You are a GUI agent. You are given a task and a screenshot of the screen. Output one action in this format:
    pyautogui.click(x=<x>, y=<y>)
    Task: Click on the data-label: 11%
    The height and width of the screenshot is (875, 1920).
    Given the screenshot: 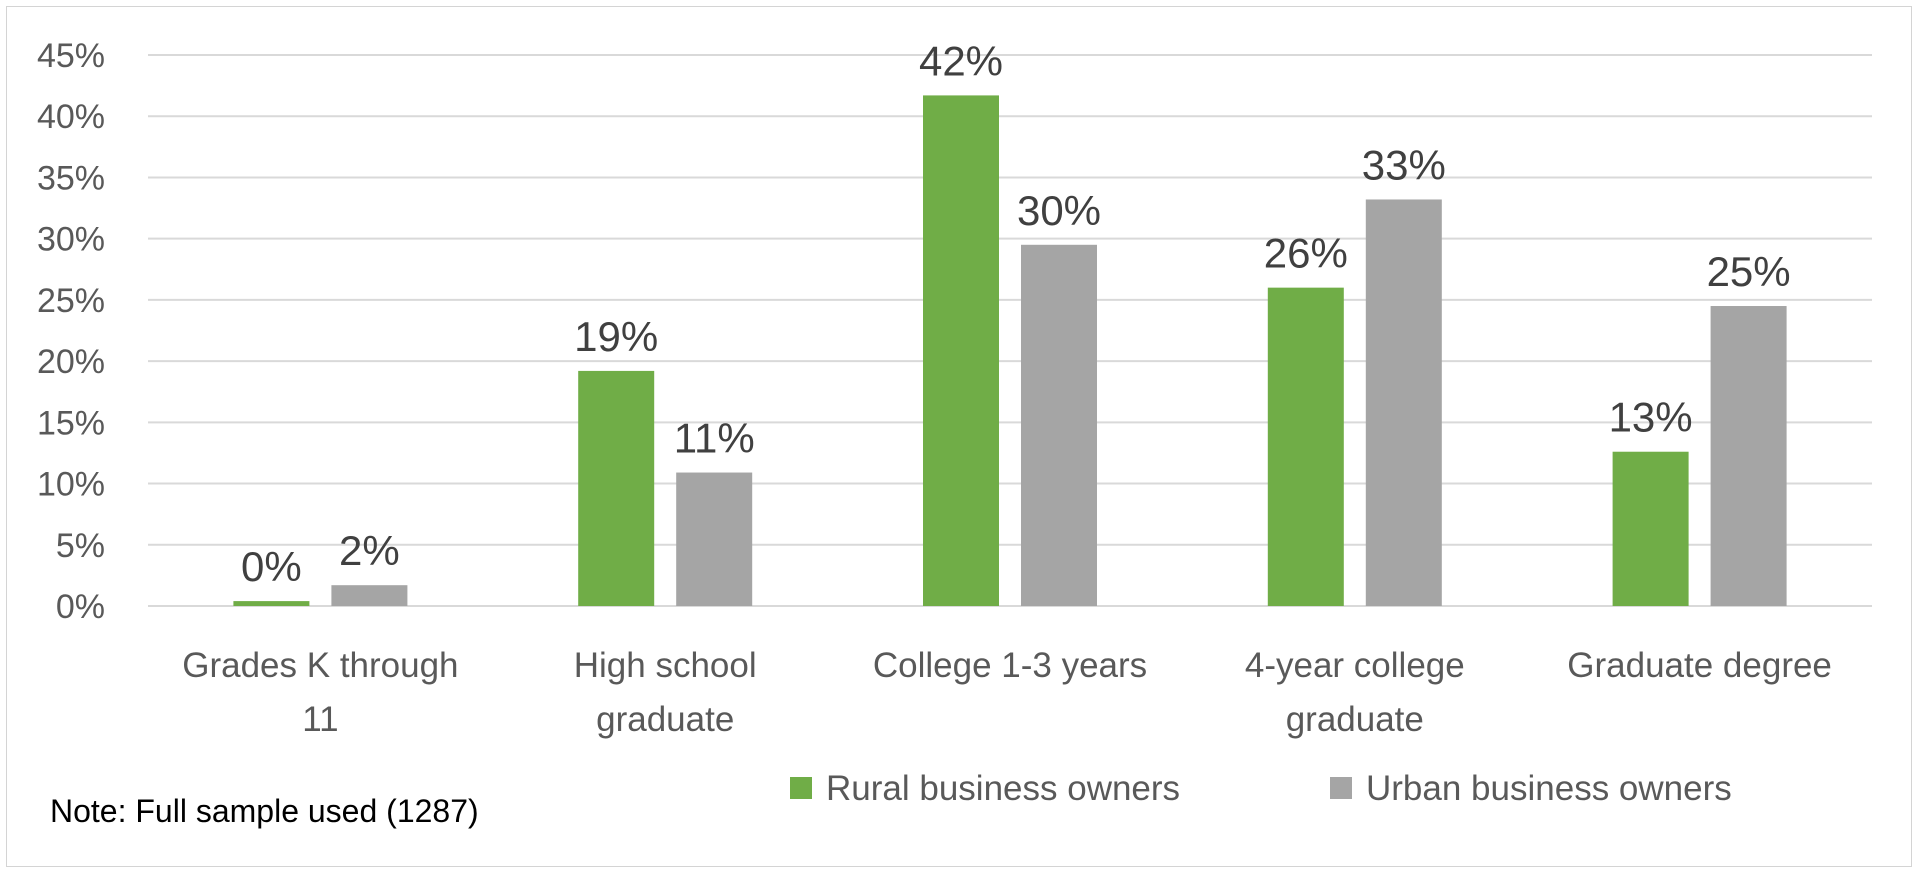 What is the action you would take?
    pyautogui.click(x=714, y=438)
    